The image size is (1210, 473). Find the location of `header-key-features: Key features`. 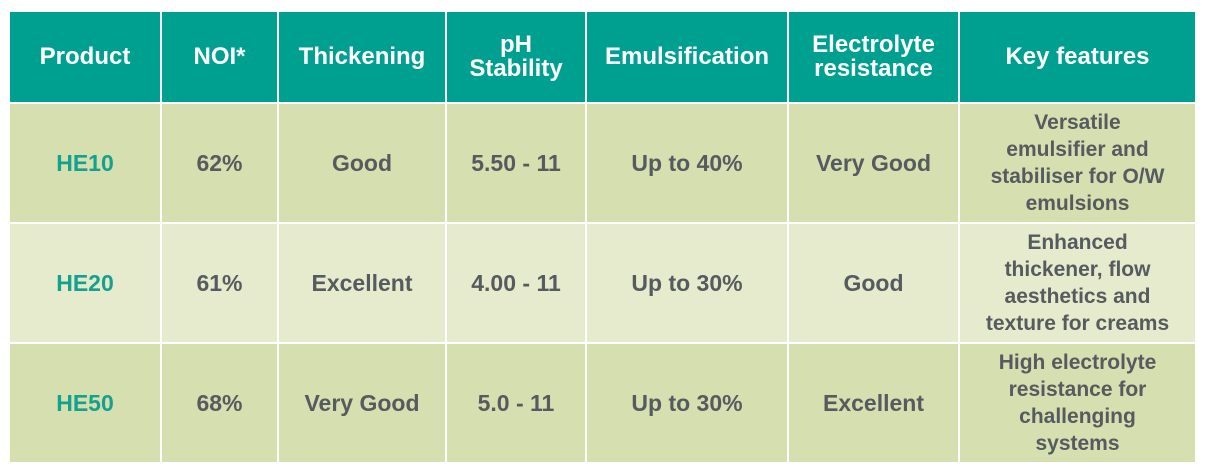

header-key-features: Key features is located at coordinates (1077, 57).